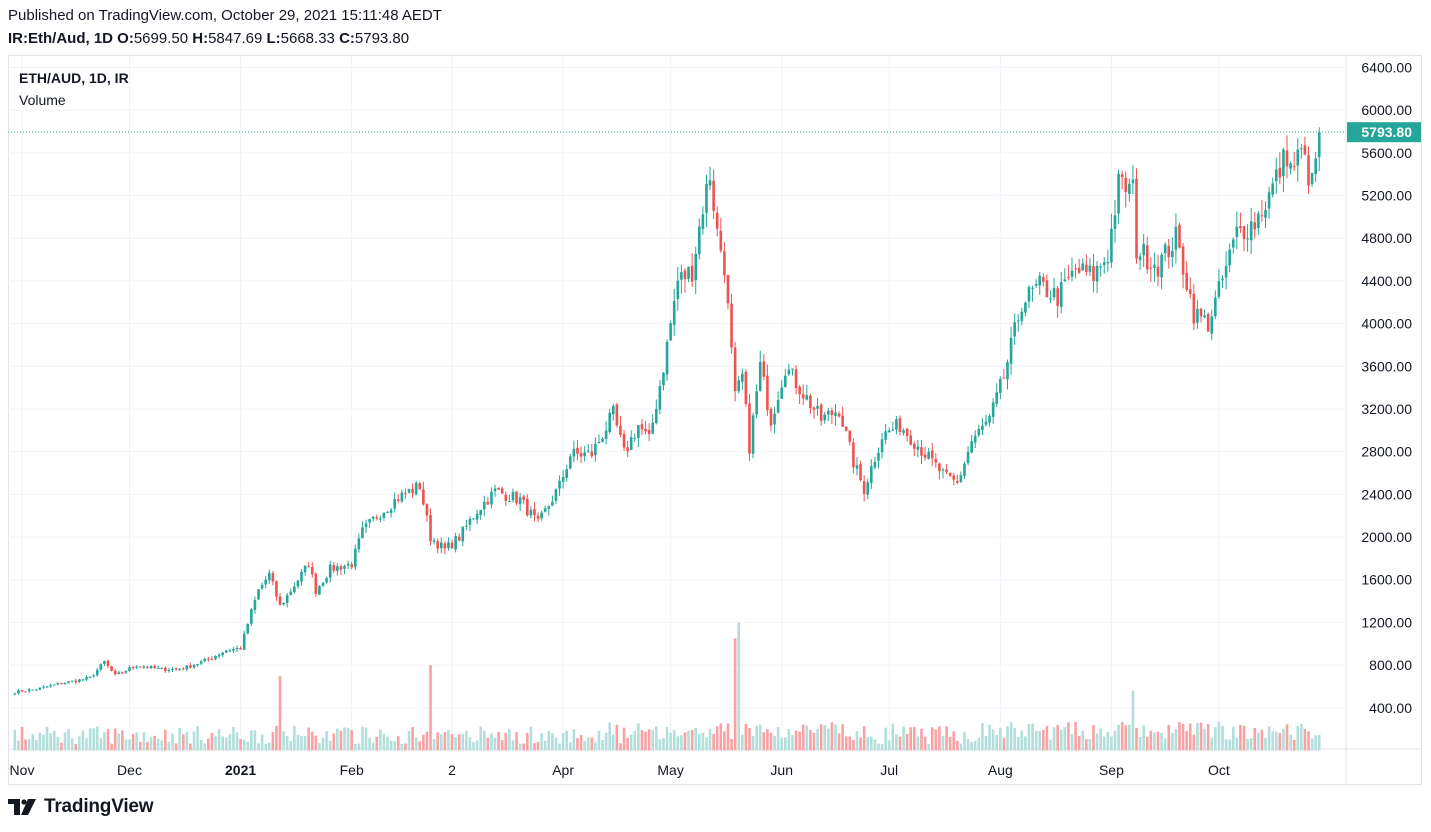 The width and height of the screenshot is (1431, 832). I want to click on legend-symbol: ETH/AUD, 1D, IR, so click(74, 78).